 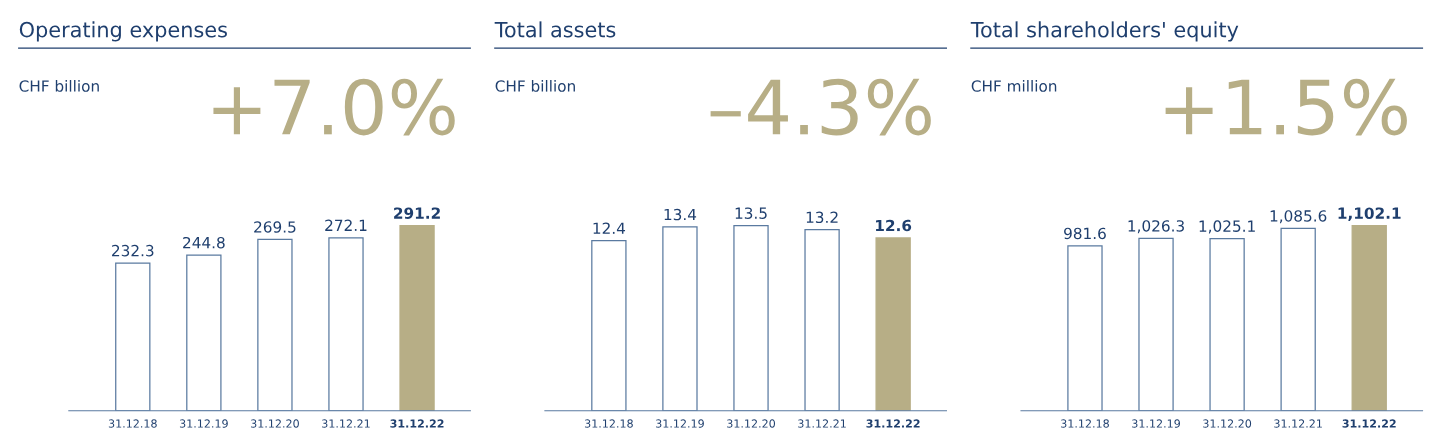 What do you see at coordinates (609, 228) in the screenshot?
I see `data-label: 12.4` at bounding box center [609, 228].